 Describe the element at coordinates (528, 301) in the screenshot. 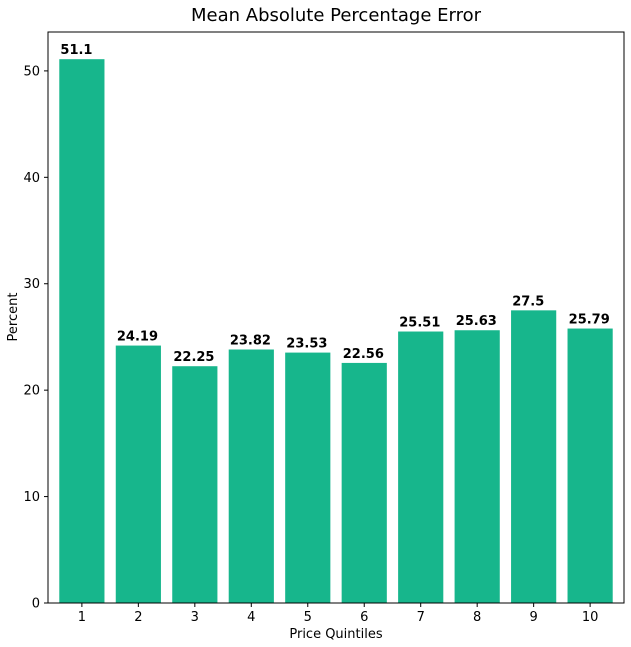

I see `data-label-9: 27.5` at that location.